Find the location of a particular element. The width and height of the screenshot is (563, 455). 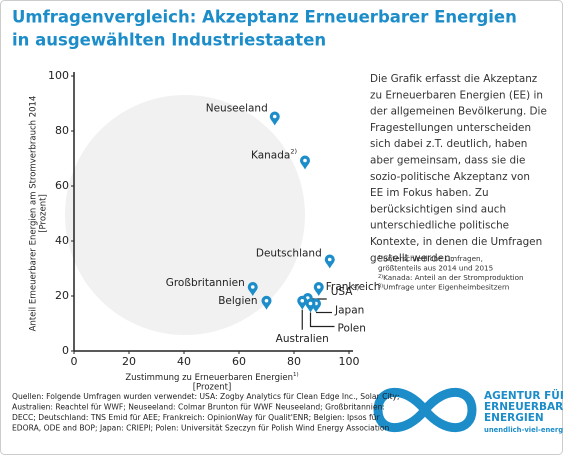

description-line: sich dabei z.T. deutlich, haben is located at coordinates (448, 144).